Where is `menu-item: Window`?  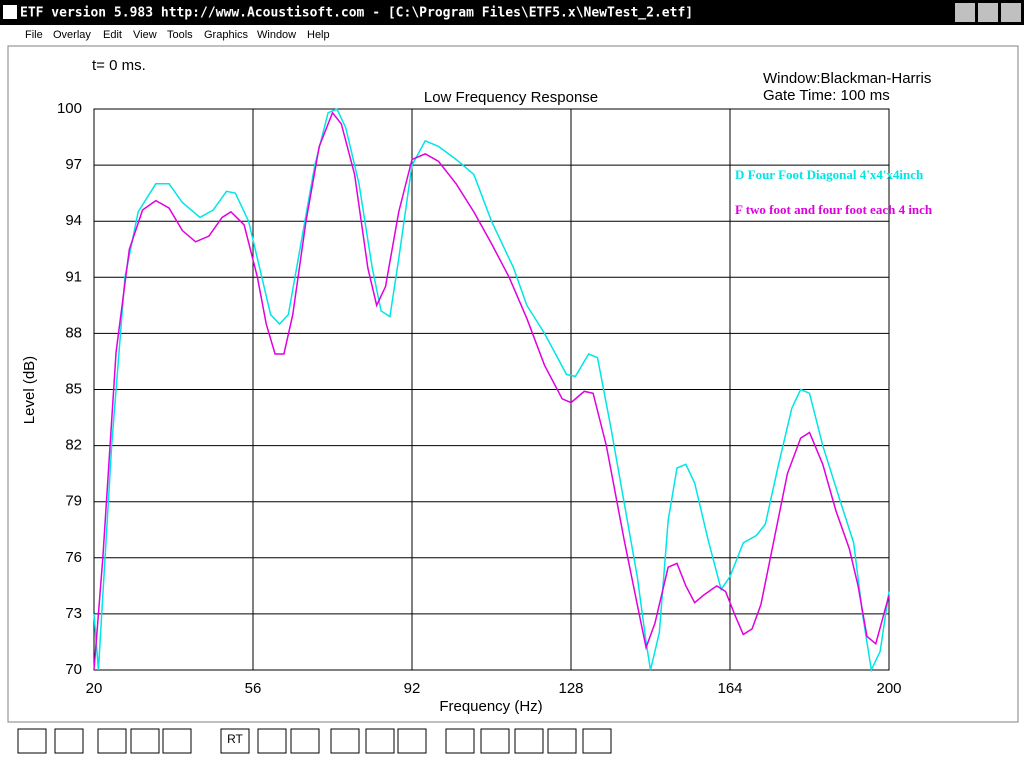
menu-item: Window is located at coordinates (276, 35).